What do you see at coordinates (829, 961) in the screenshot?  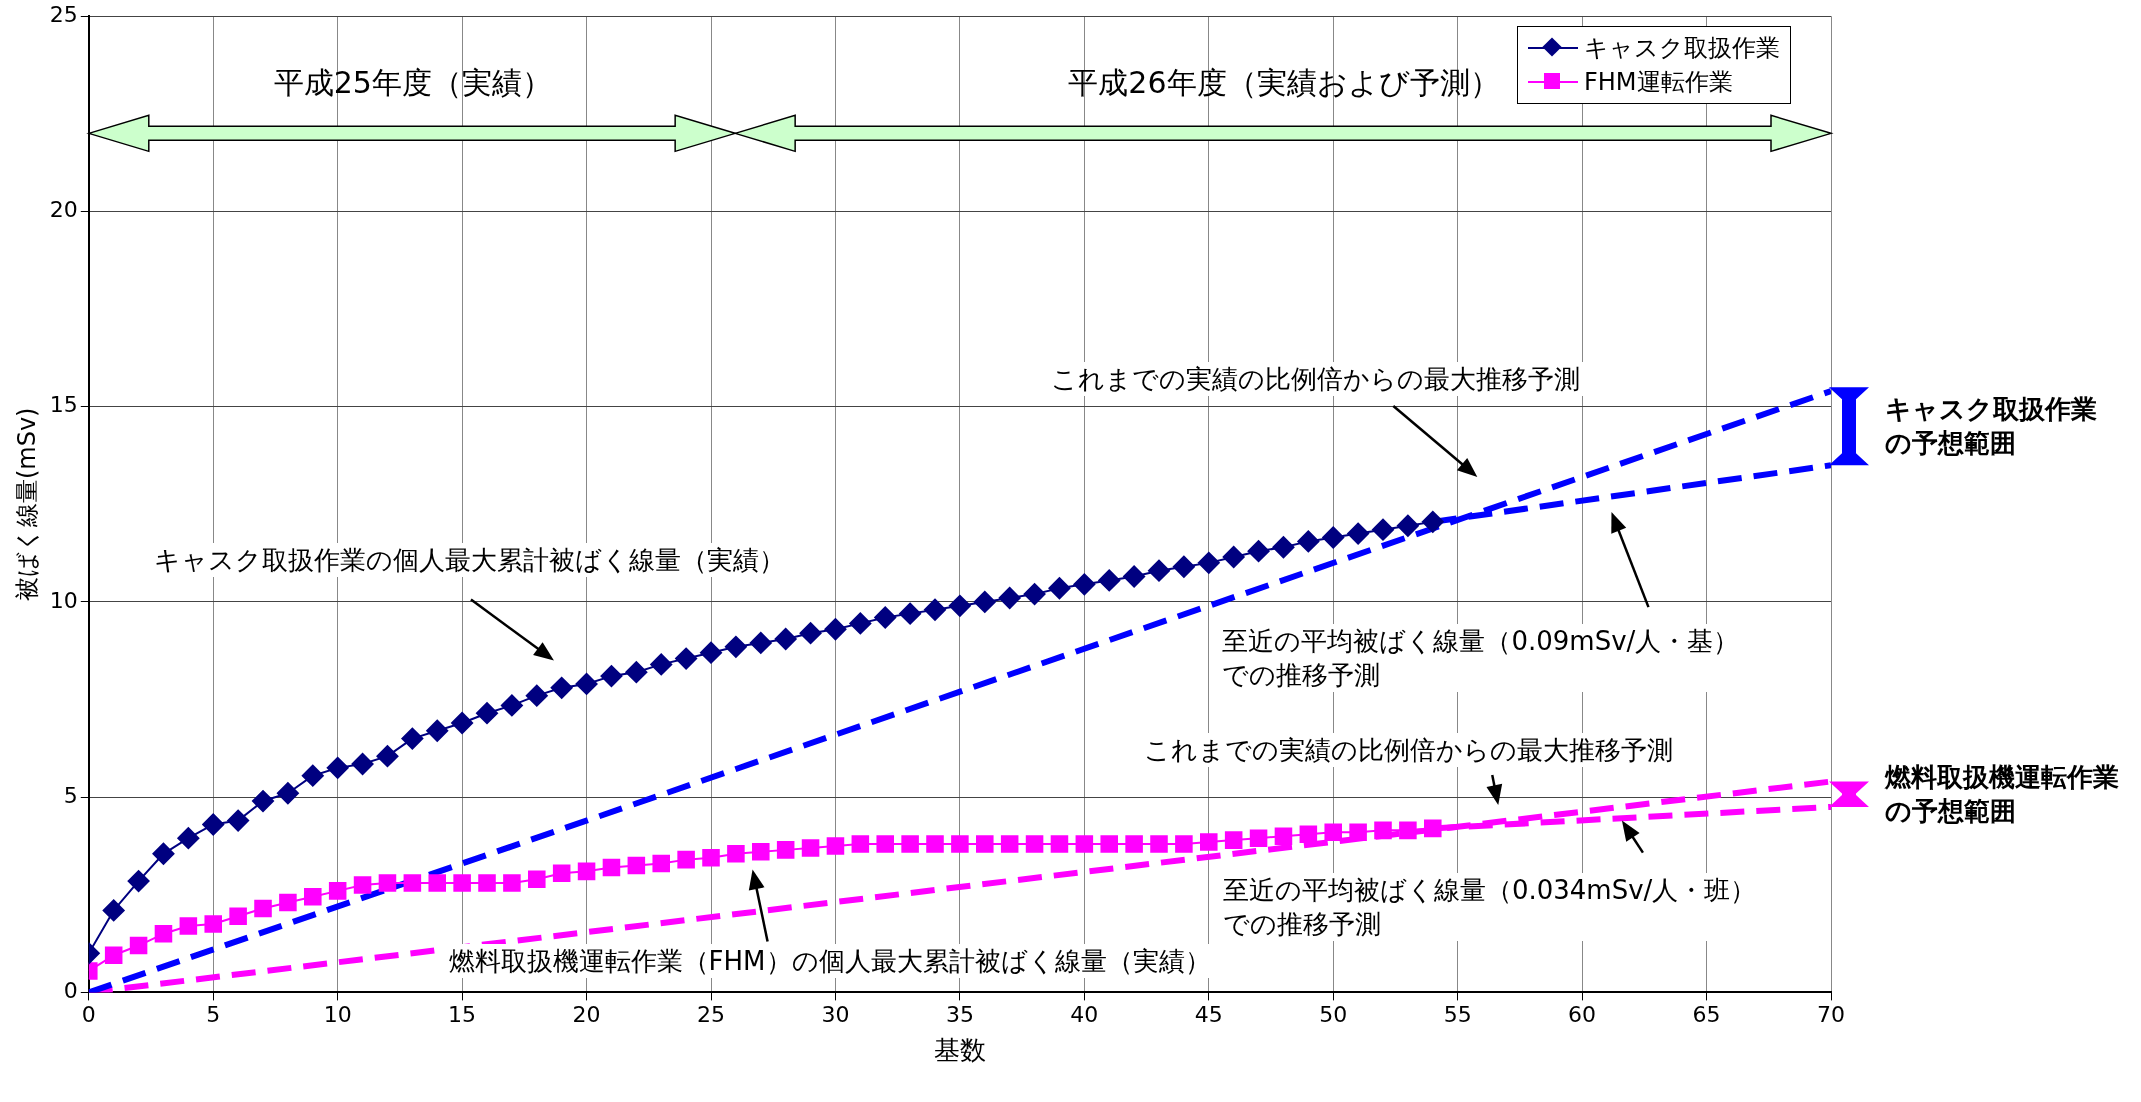 I see `annotation: 燃料取扱機運転作業（FHM）の個人最大累計被ばく線量（実績）` at bounding box center [829, 961].